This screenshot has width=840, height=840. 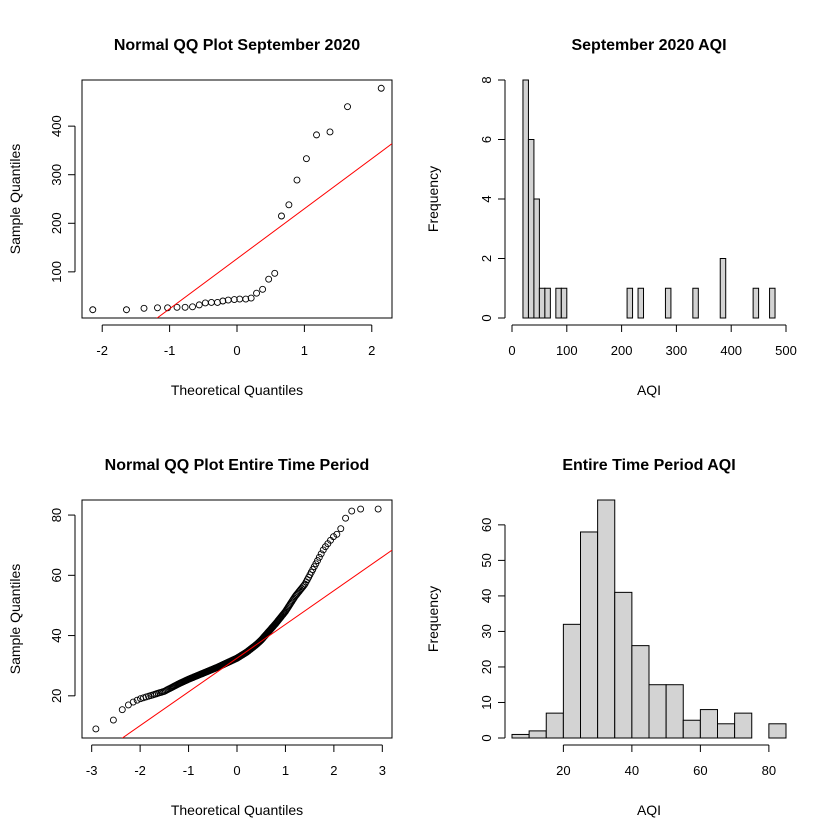 I want to click on y-tick-label: 200, so click(x=56, y=223).